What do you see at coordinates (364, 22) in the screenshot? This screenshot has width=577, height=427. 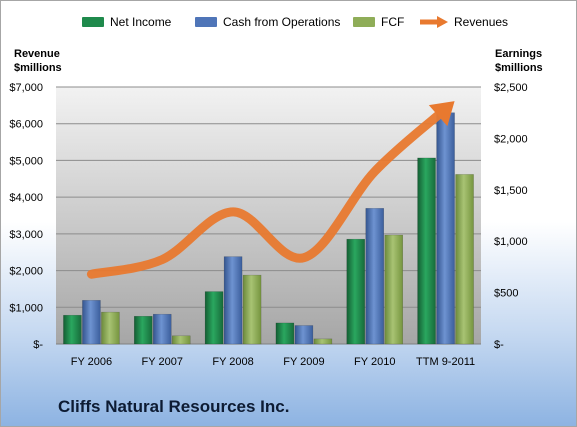 I see `legend-swatch-fcf` at bounding box center [364, 22].